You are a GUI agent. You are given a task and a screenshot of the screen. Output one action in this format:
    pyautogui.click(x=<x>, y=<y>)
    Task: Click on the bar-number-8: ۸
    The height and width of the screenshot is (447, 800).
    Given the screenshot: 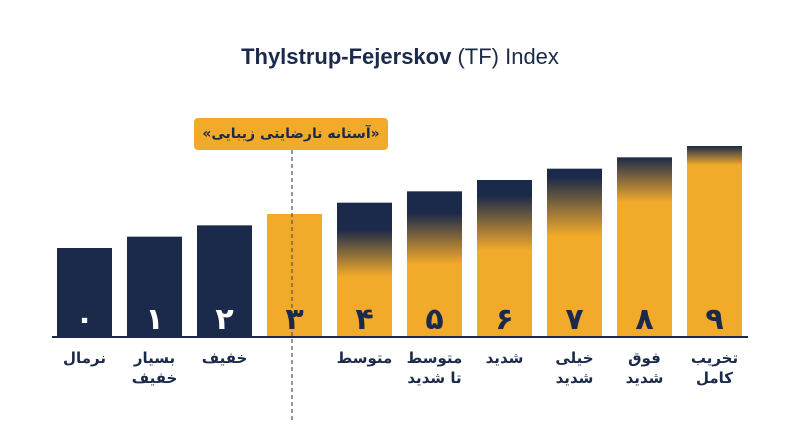 What is the action you would take?
    pyautogui.click(x=644, y=319)
    